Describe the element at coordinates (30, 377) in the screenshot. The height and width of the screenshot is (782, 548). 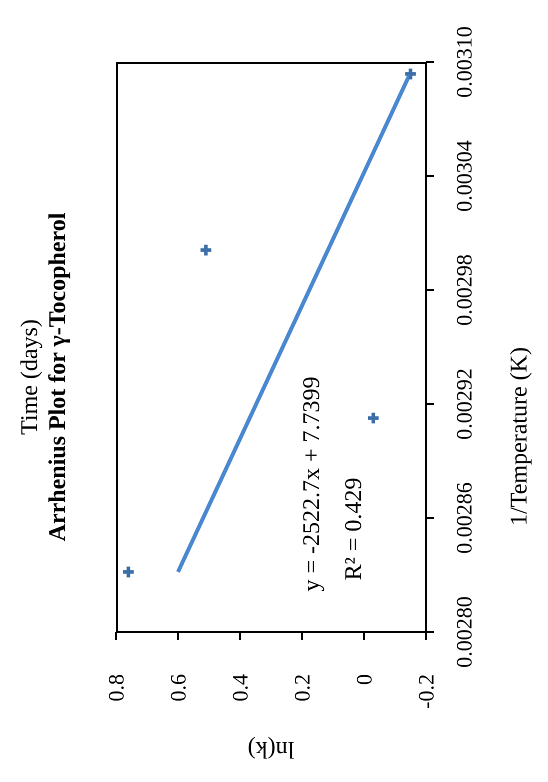
I see `text: Time (days)` at that location.